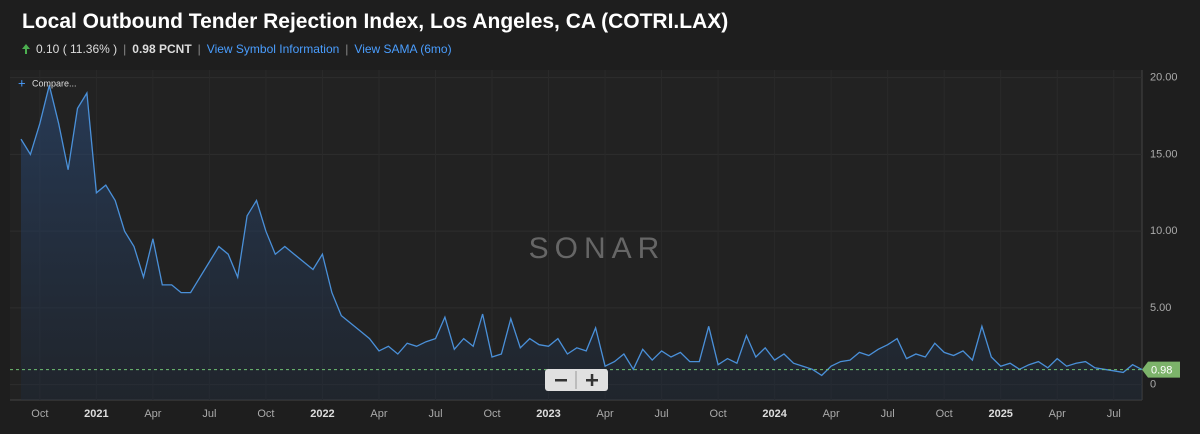 The image size is (1200, 434). I want to click on x-tick-label: 2022, so click(322, 414).